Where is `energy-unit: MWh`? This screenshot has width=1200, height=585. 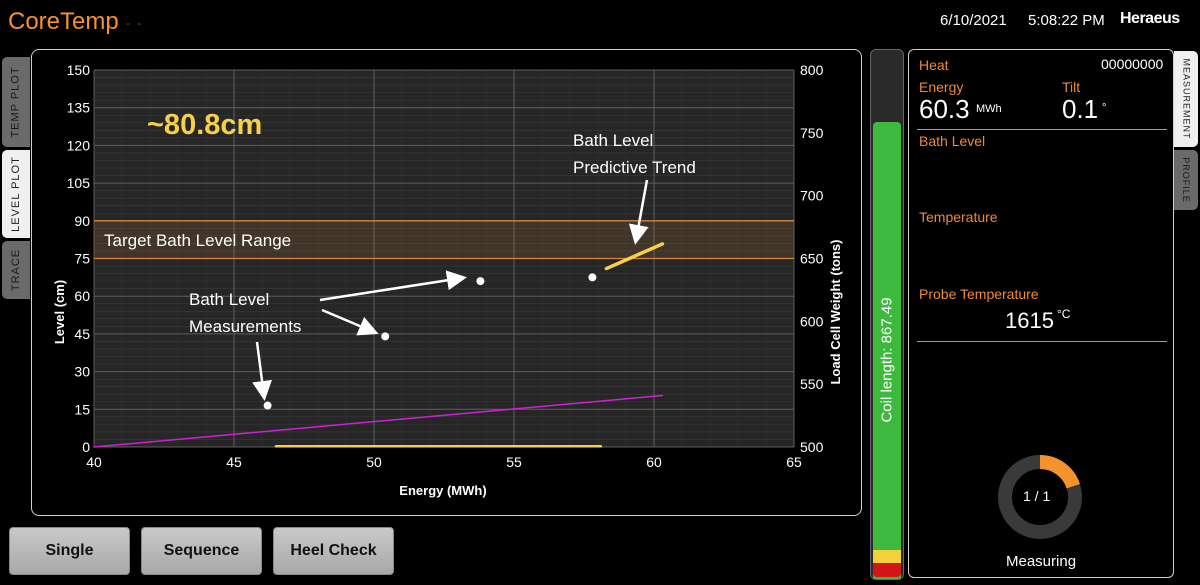 energy-unit: MWh is located at coordinates (989, 109).